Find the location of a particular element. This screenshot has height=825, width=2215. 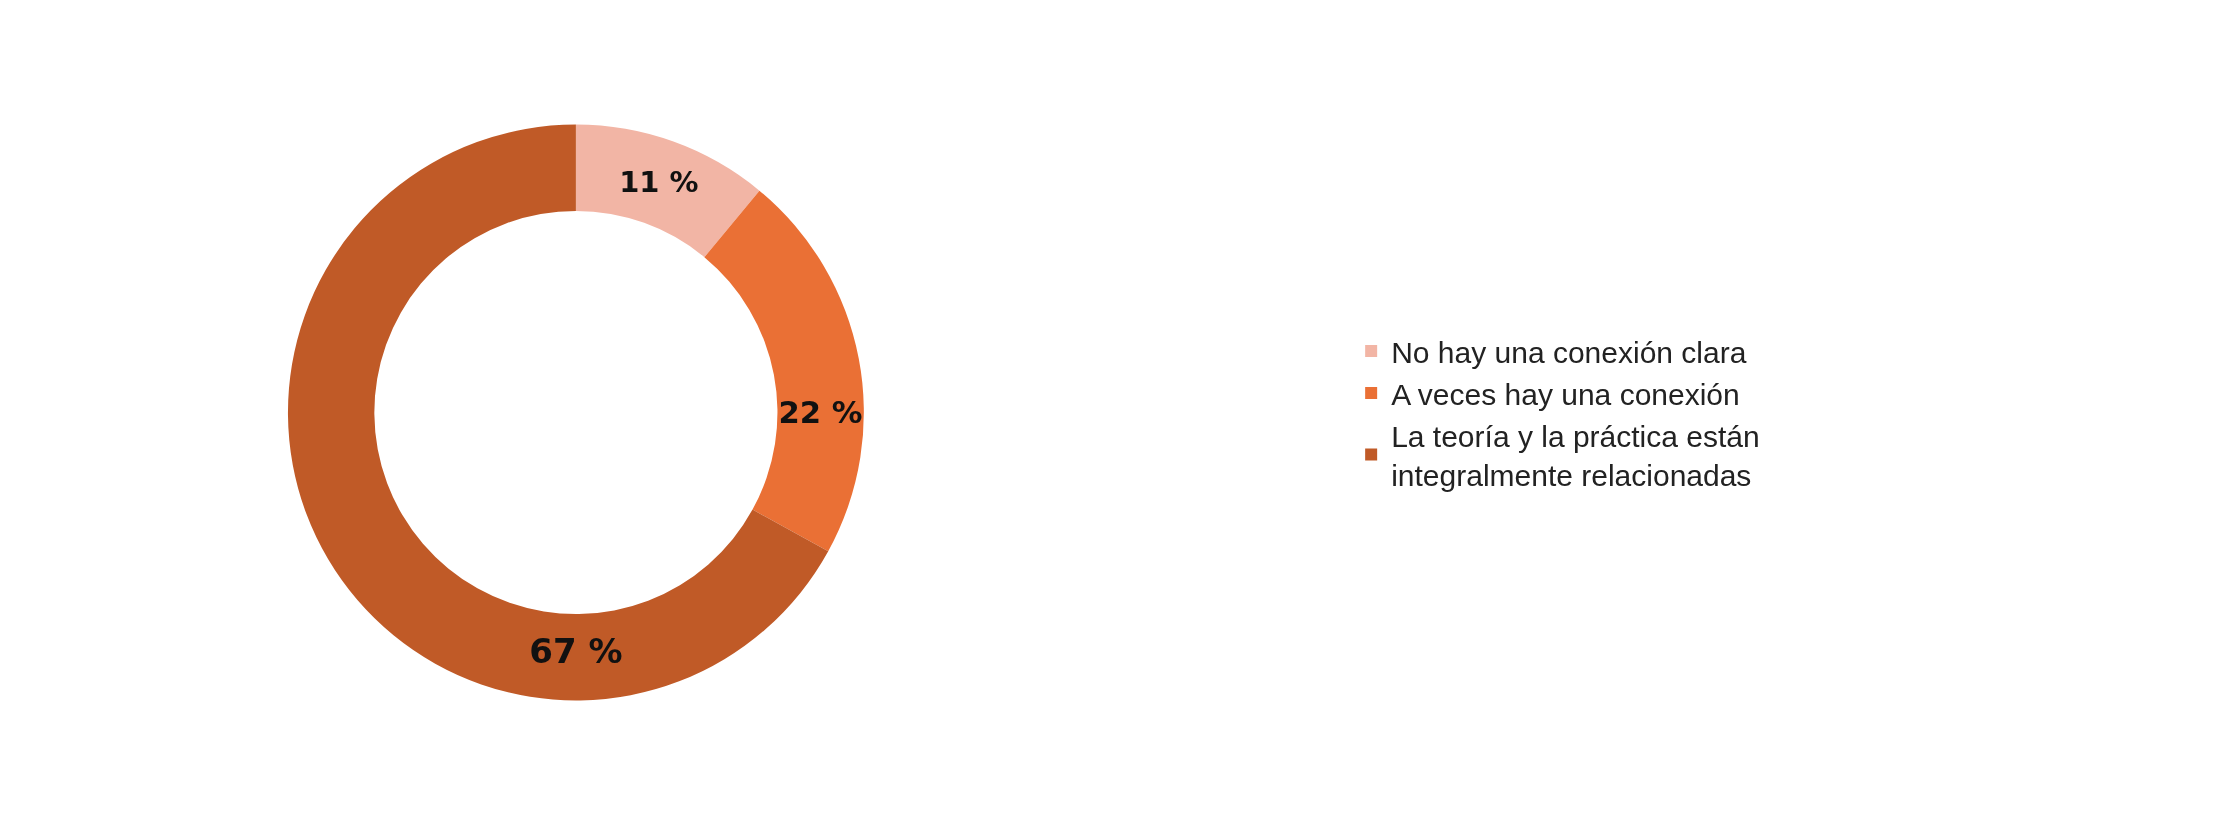

legend-label: A veces hay una conexión is located at coordinates (1565, 394).